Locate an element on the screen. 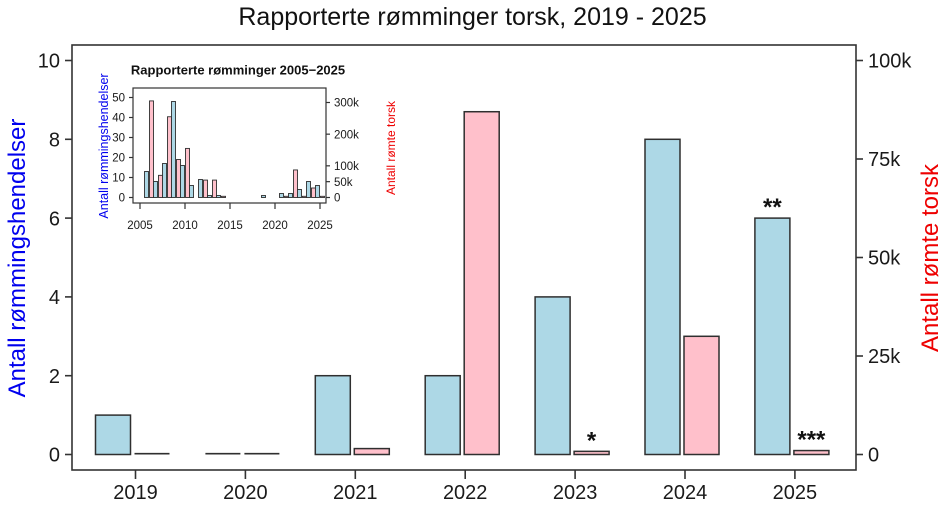 This screenshot has height=508, width=945. inset-chart-title: Rapporterte rømminger 2005−2025 is located at coordinates (238, 70).